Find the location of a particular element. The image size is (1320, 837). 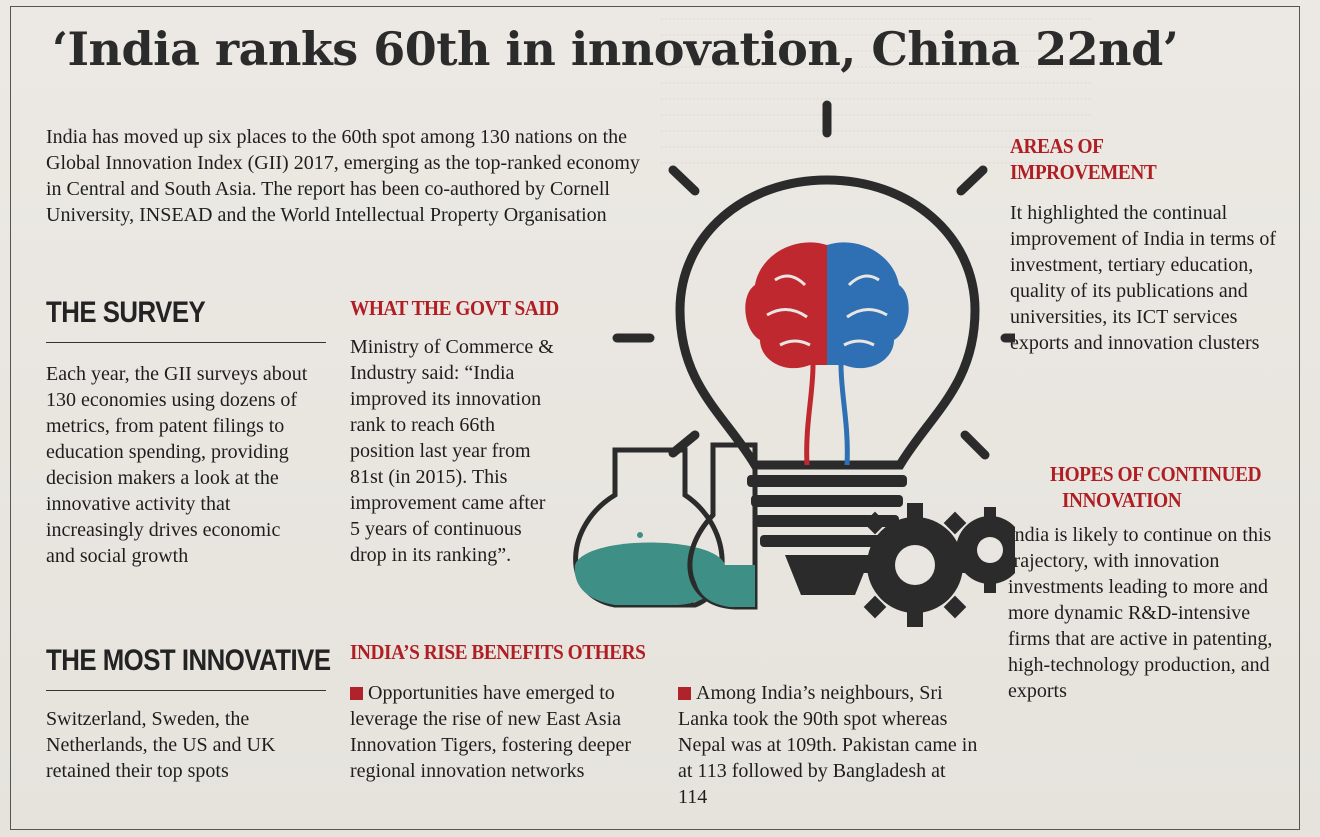

improvement-heading-line2: IMPROVEMENT is located at coordinates (1083, 172).